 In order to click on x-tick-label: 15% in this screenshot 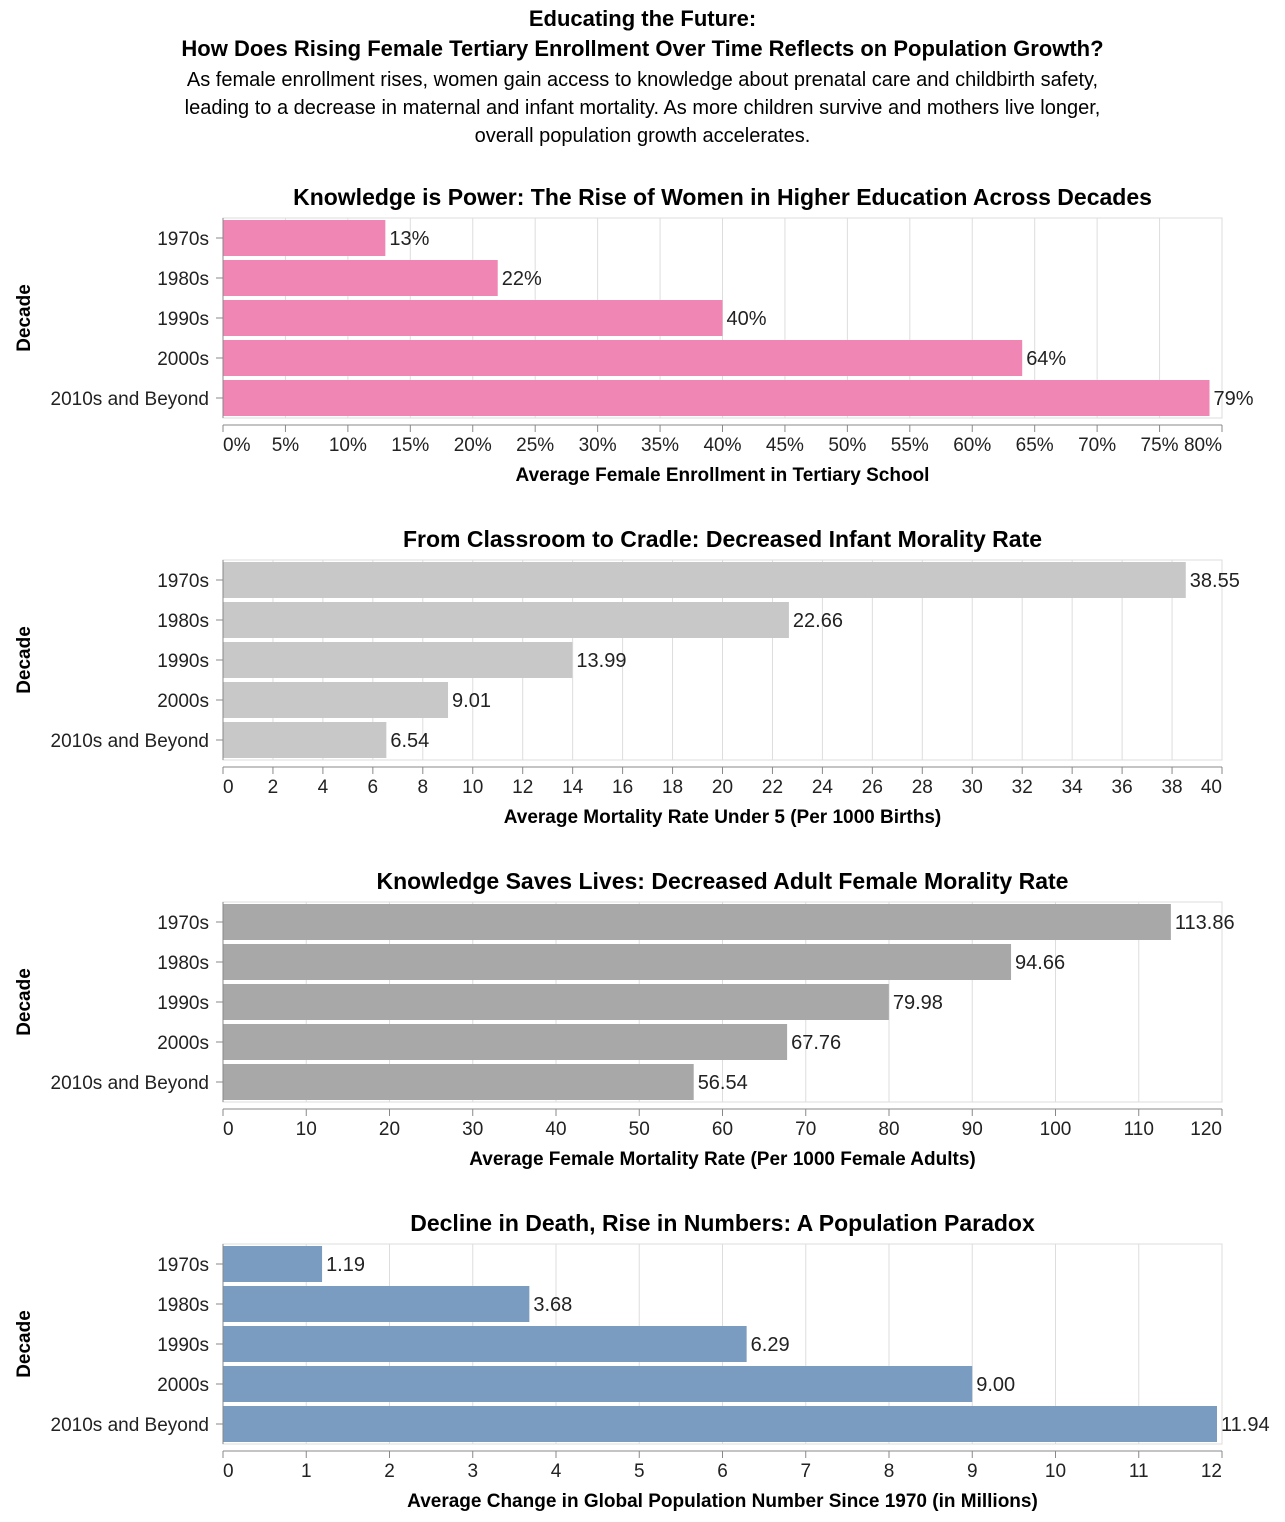, I will do `click(410, 445)`.